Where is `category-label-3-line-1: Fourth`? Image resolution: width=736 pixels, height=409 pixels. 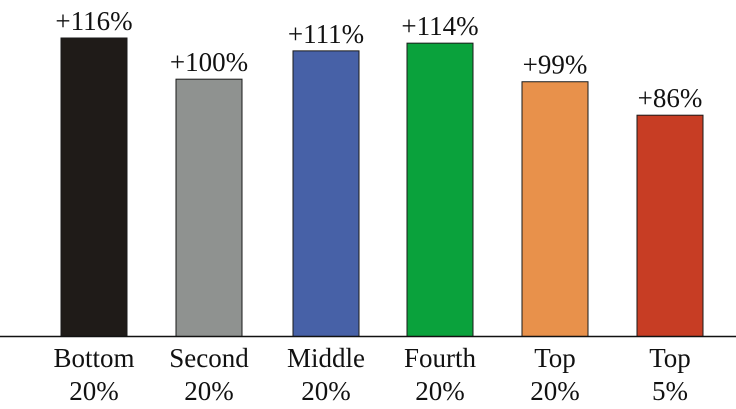
category-label-3-line-1: Fourth is located at coordinates (440, 358).